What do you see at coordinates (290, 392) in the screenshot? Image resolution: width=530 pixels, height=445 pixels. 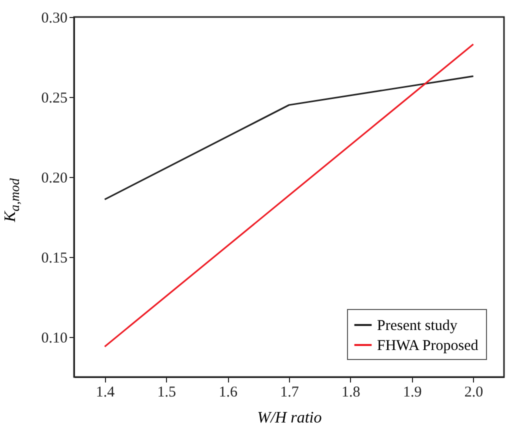 I see `x-tick-label: 1.7` at bounding box center [290, 392].